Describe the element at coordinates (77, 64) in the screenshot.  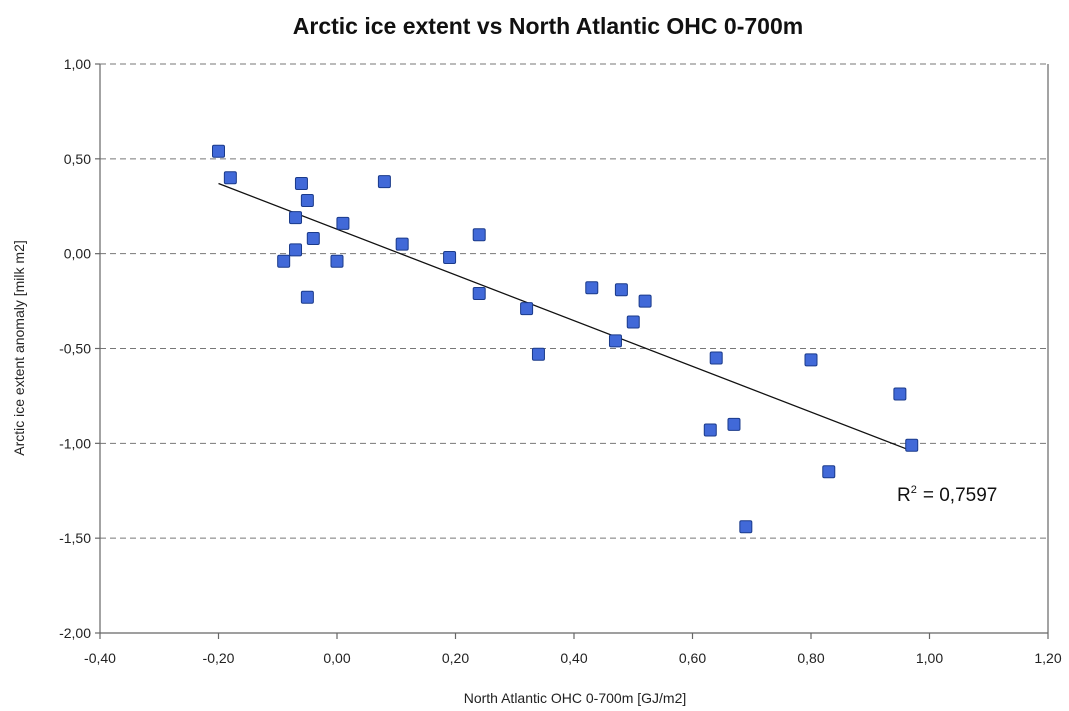
I see `y-tick-label: 1,00` at that location.